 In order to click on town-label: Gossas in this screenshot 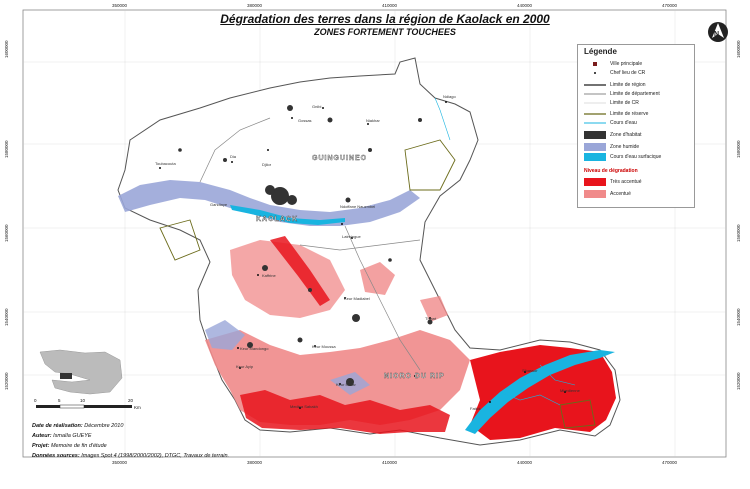, I will do `click(305, 120)`.